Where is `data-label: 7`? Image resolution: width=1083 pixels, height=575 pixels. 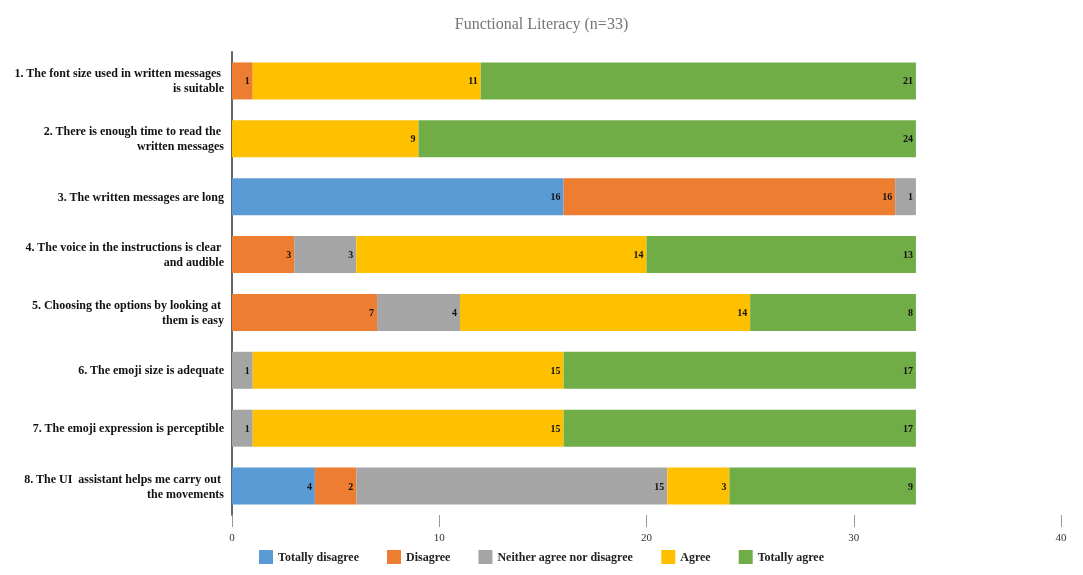
data-label: 7 is located at coordinates (372, 312).